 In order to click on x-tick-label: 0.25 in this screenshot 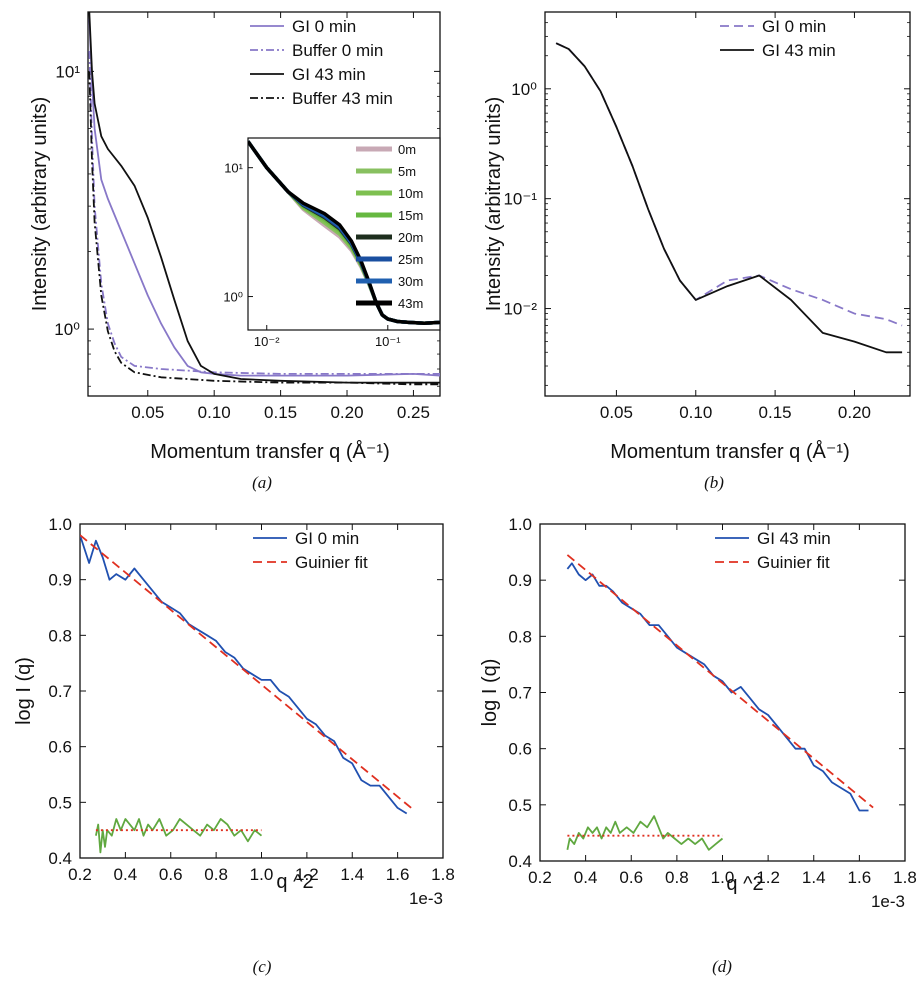, I will do `click(413, 412)`.